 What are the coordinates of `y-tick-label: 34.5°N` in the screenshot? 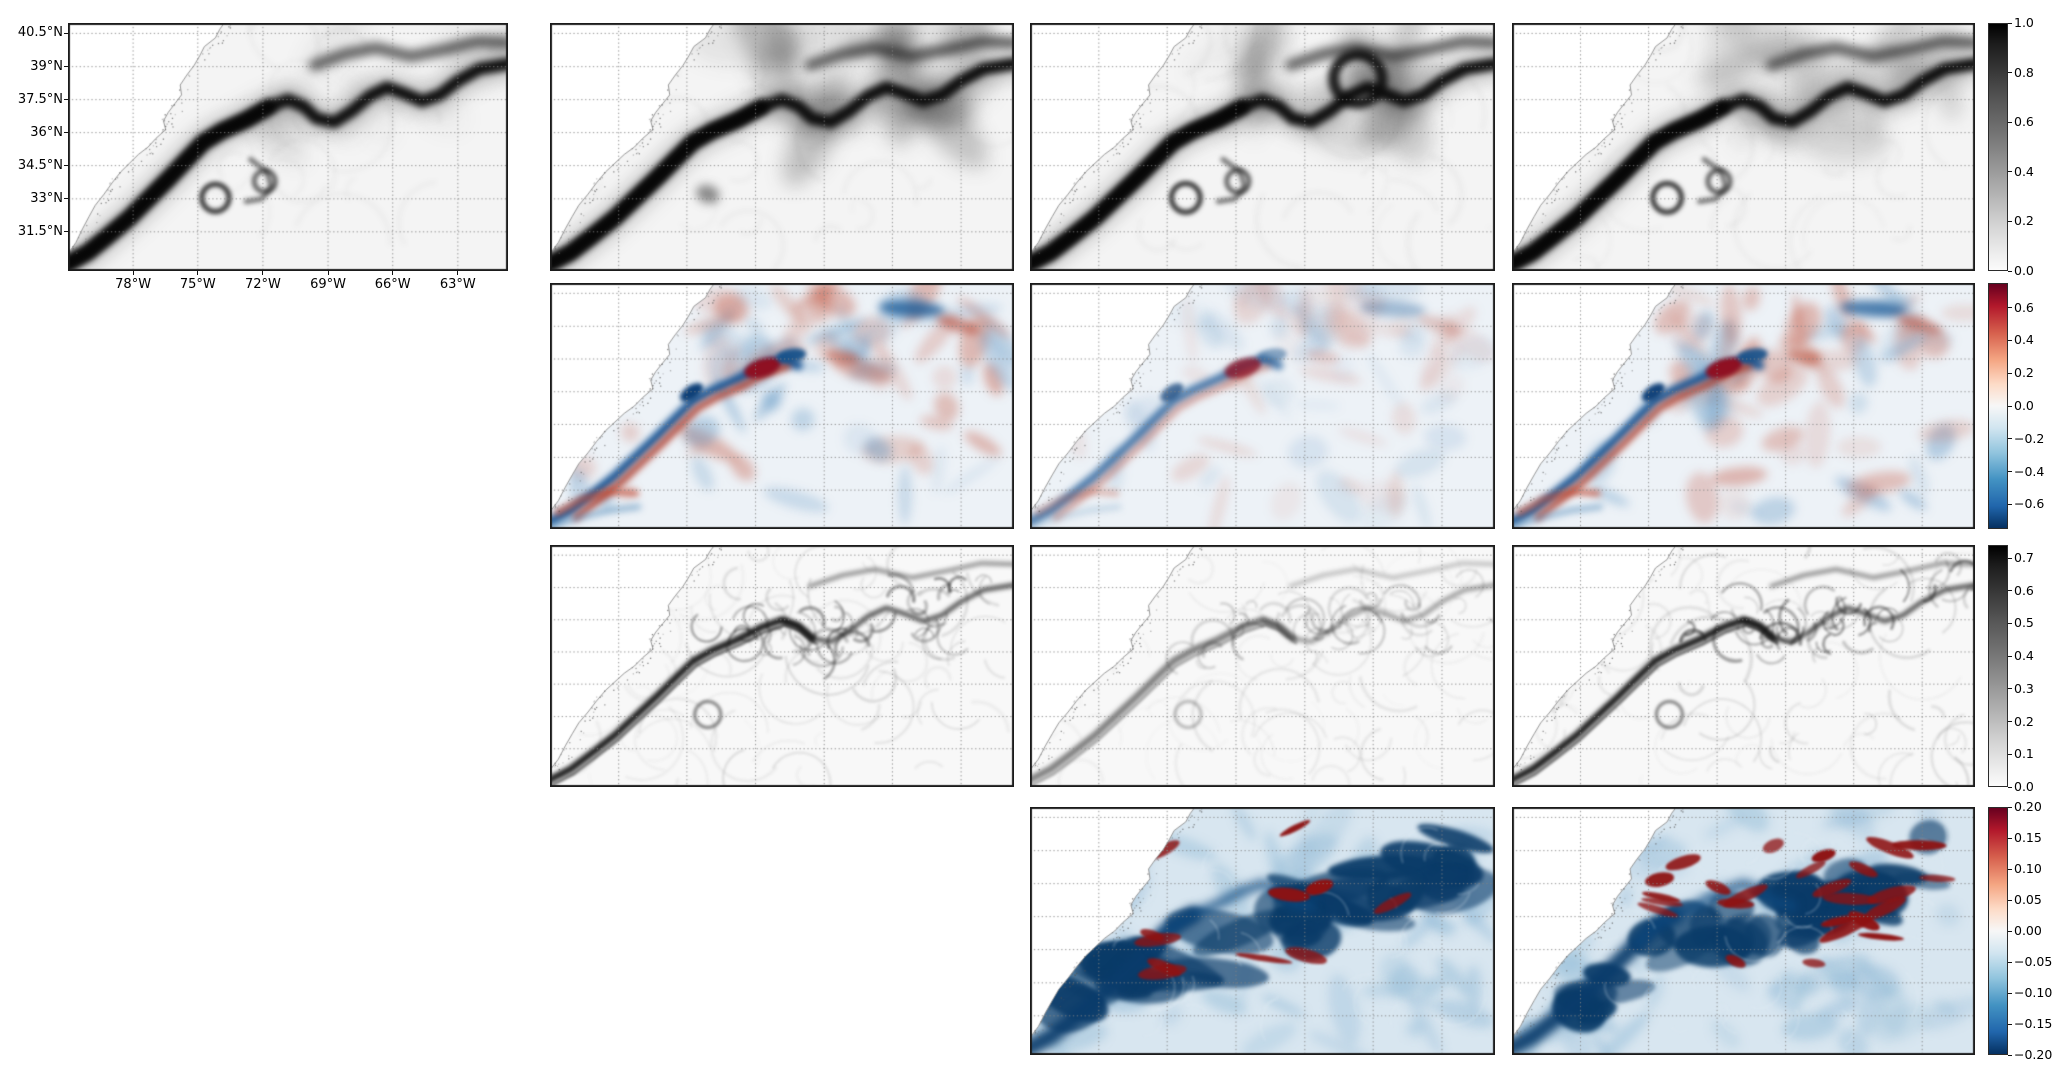 It's located at (40, 165).